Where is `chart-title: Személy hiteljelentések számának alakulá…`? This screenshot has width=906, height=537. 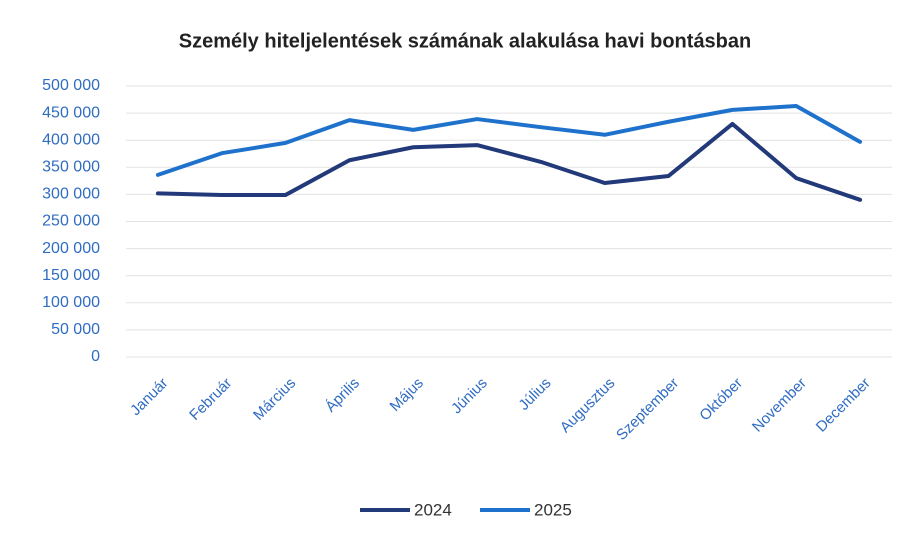
chart-title: Személy hiteljelentések számának alakulá… is located at coordinates (465, 41).